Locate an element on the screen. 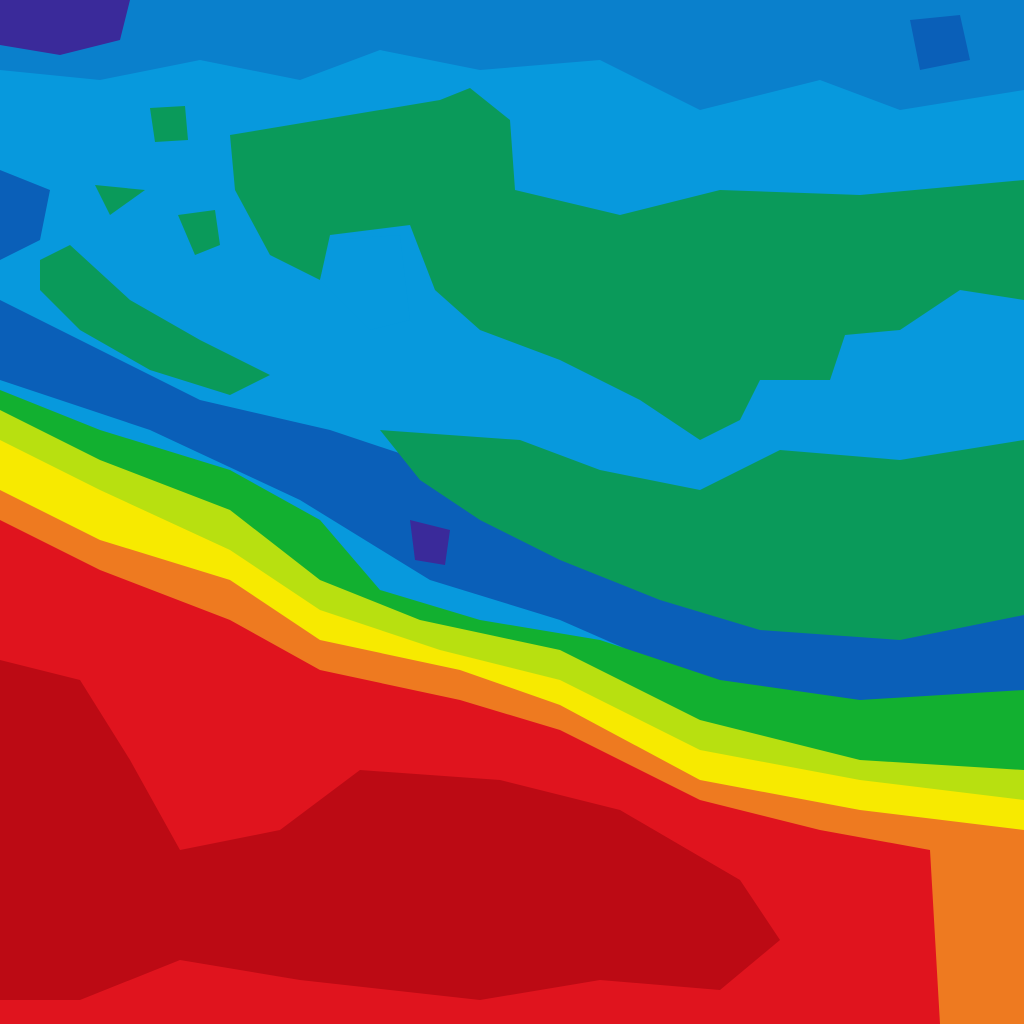  left-dark-blue-patch is located at coordinates (25, 215).